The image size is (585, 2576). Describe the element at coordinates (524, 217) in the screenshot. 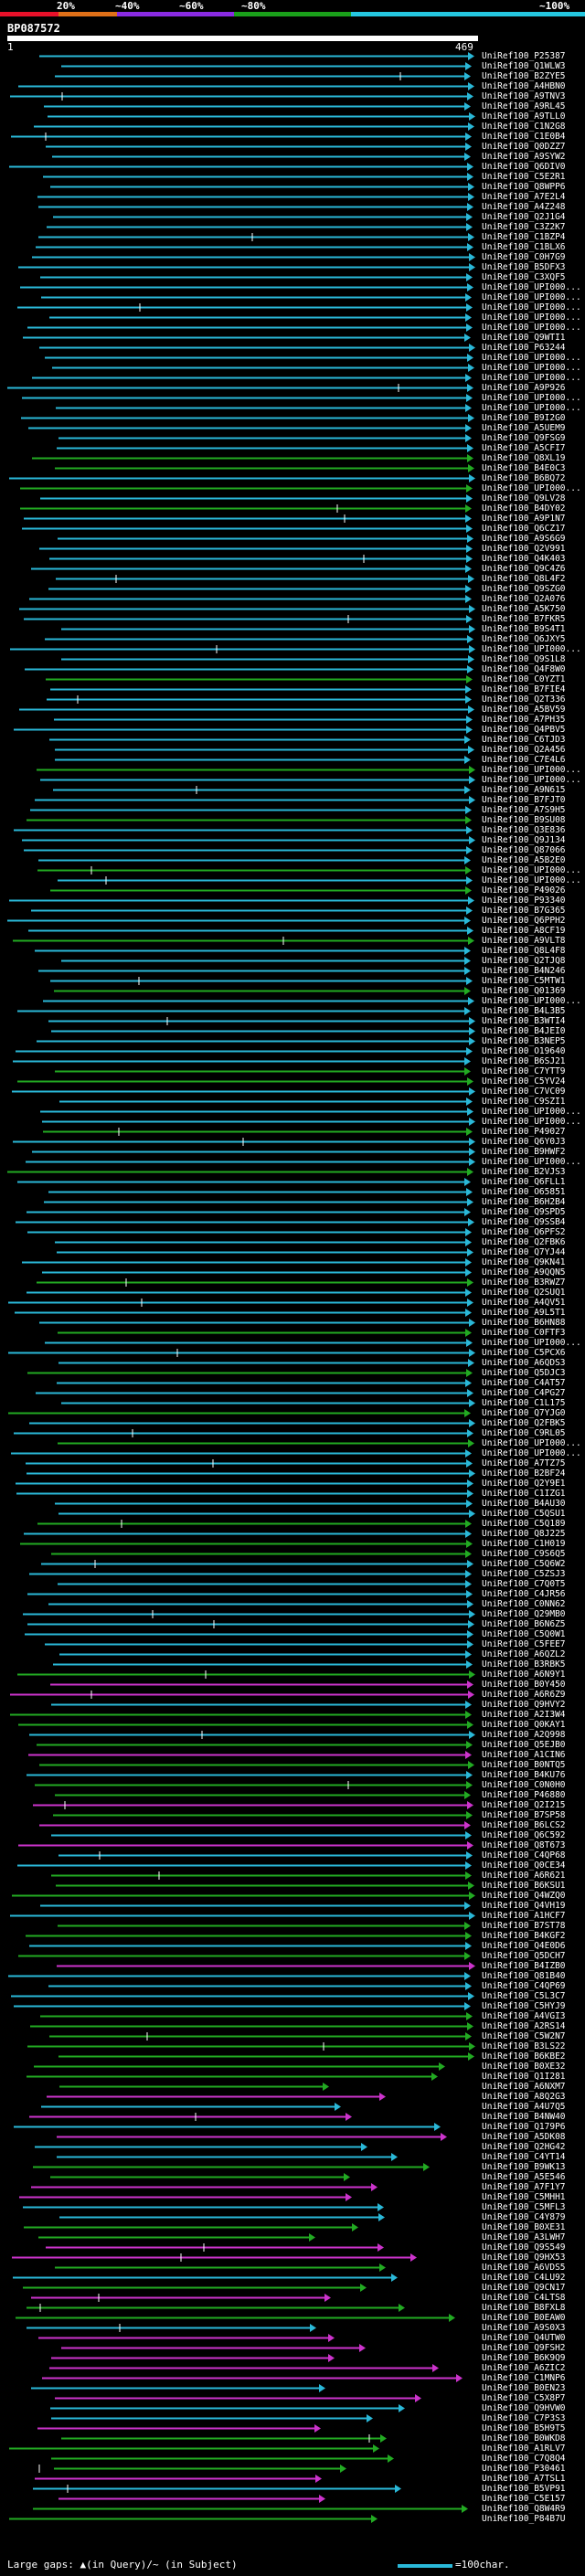

I see `hit-link: UniRef100_Q2J1G4` at that location.